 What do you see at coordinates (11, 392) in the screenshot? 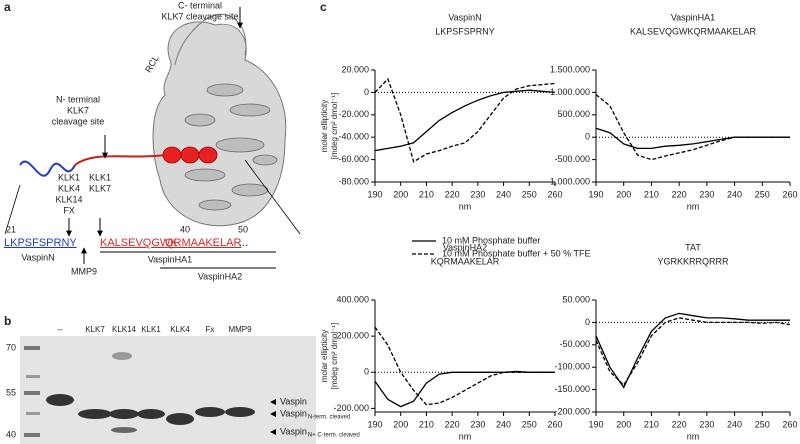
I see `marker-label: 55` at bounding box center [11, 392].